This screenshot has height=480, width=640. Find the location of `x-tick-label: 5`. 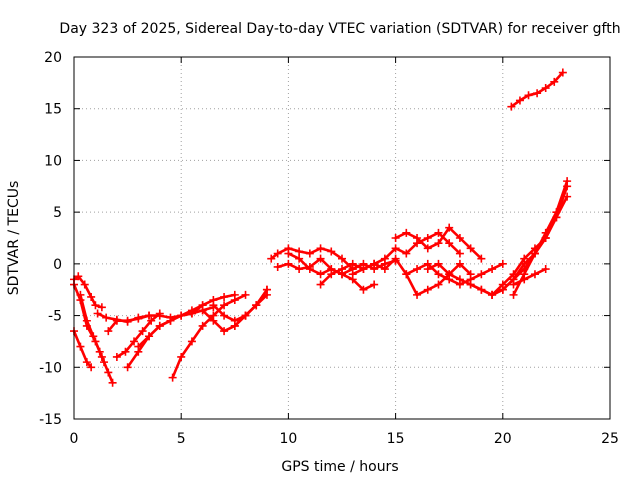

x-tick-label: 5 is located at coordinates (181, 439).